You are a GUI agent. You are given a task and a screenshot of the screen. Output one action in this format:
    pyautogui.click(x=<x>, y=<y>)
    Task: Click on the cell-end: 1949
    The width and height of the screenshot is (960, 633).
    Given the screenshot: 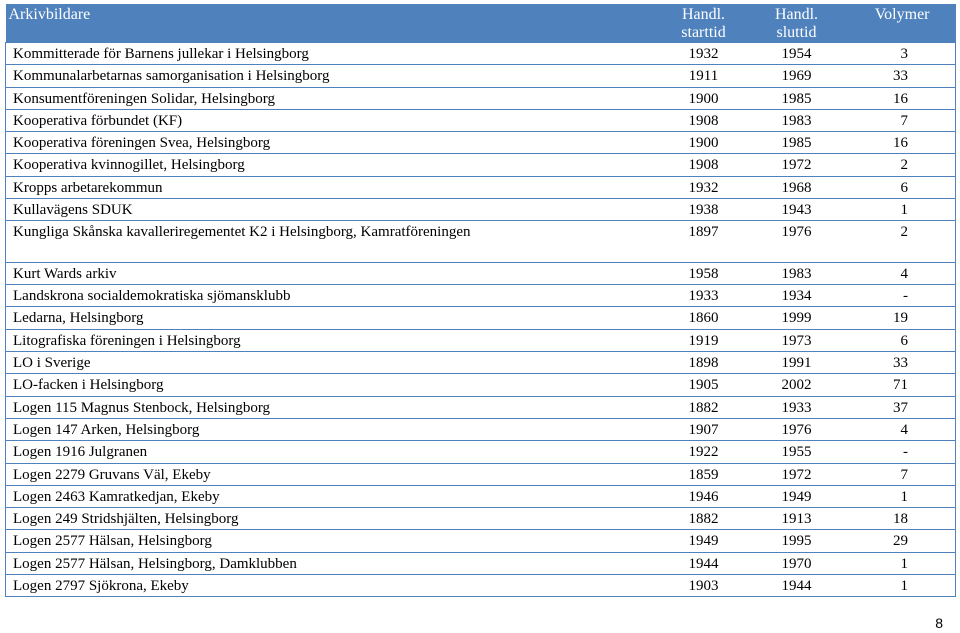 What is the action you would take?
    pyautogui.click(x=796, y=497)
    